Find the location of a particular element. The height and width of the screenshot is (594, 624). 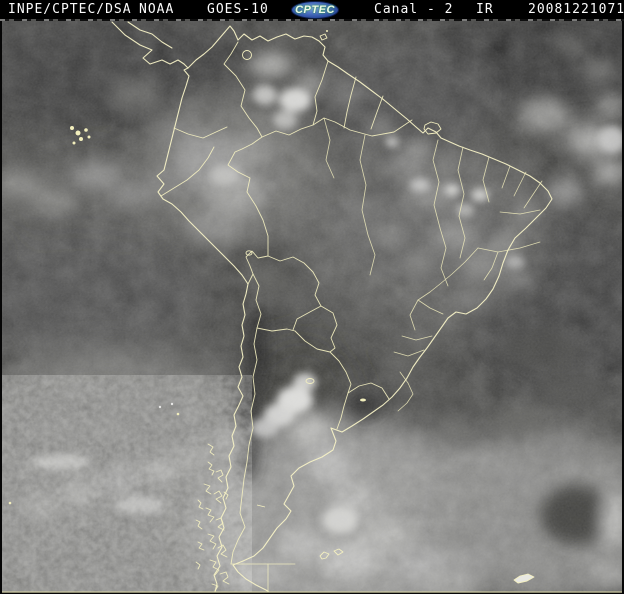

band-label: IR is located at coordinates (485, 9).